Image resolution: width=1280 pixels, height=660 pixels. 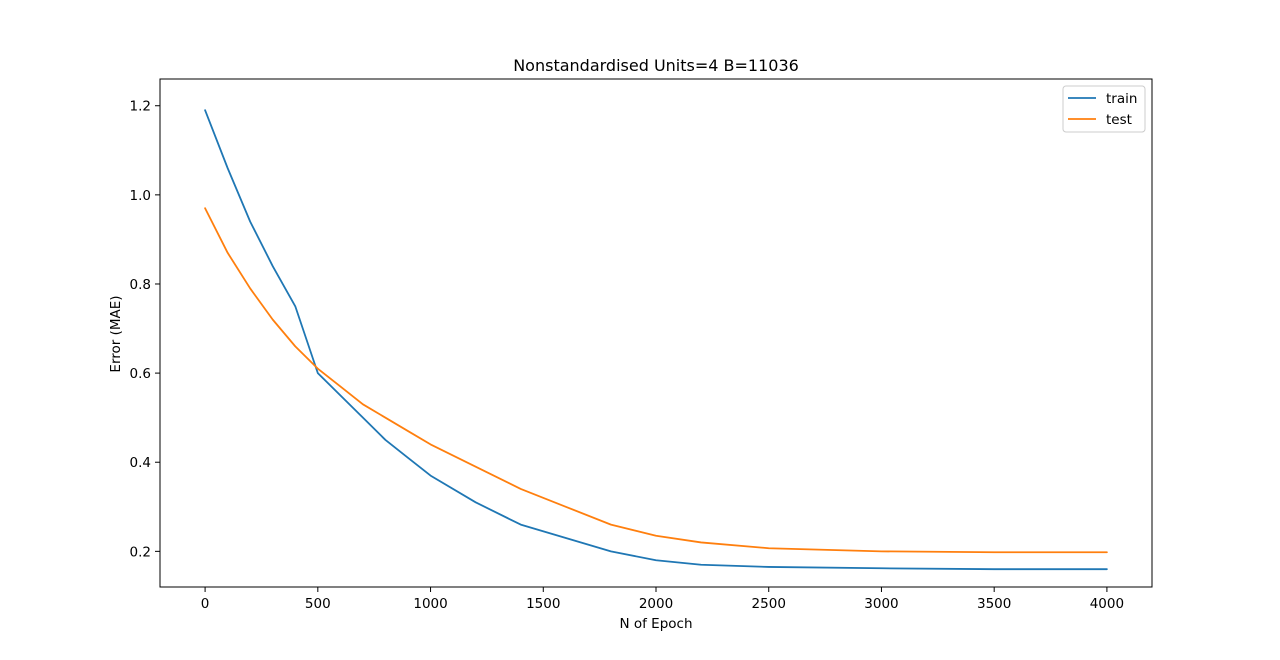 I want to click on y-tick-label: 1.2, so click(x=140, y=107).